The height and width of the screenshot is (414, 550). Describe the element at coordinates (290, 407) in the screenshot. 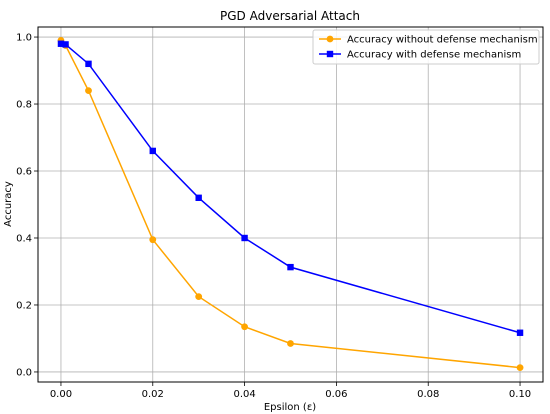

I see `x-axis-label: Epsilon (ε)` at that location.